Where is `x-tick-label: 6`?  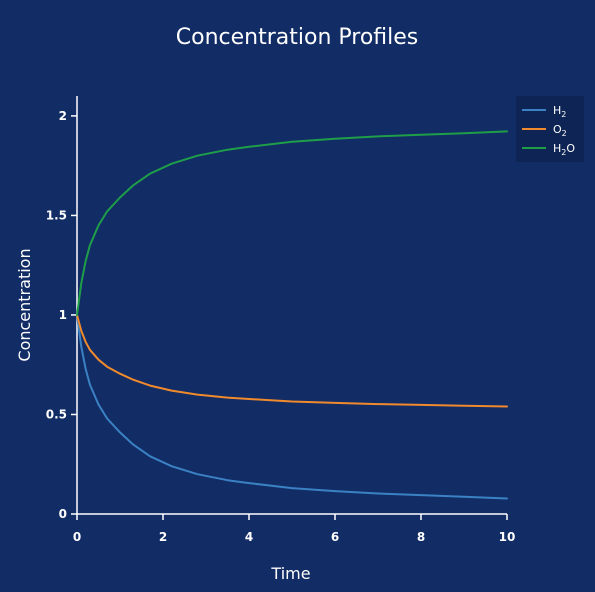 x-tick-label: 6 is located at coordinates (335, 537).